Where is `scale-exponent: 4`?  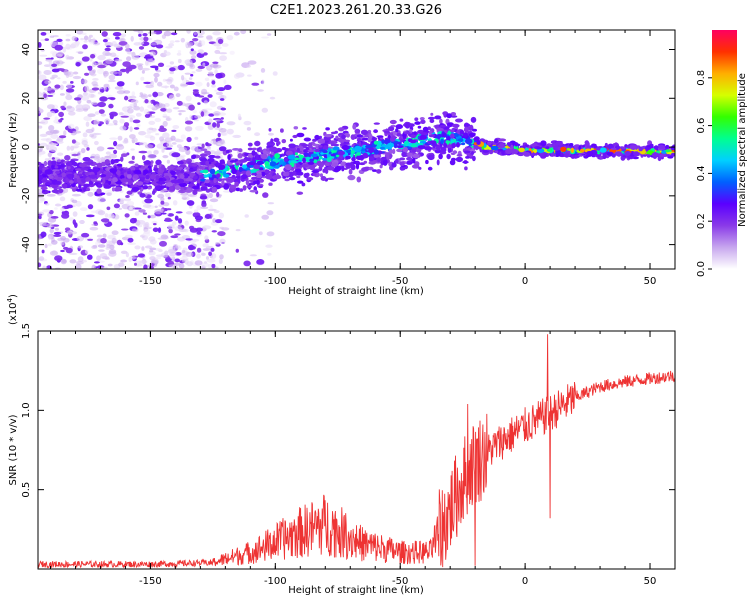 scale-exponent: 4 is located at coordinates (10, 299).